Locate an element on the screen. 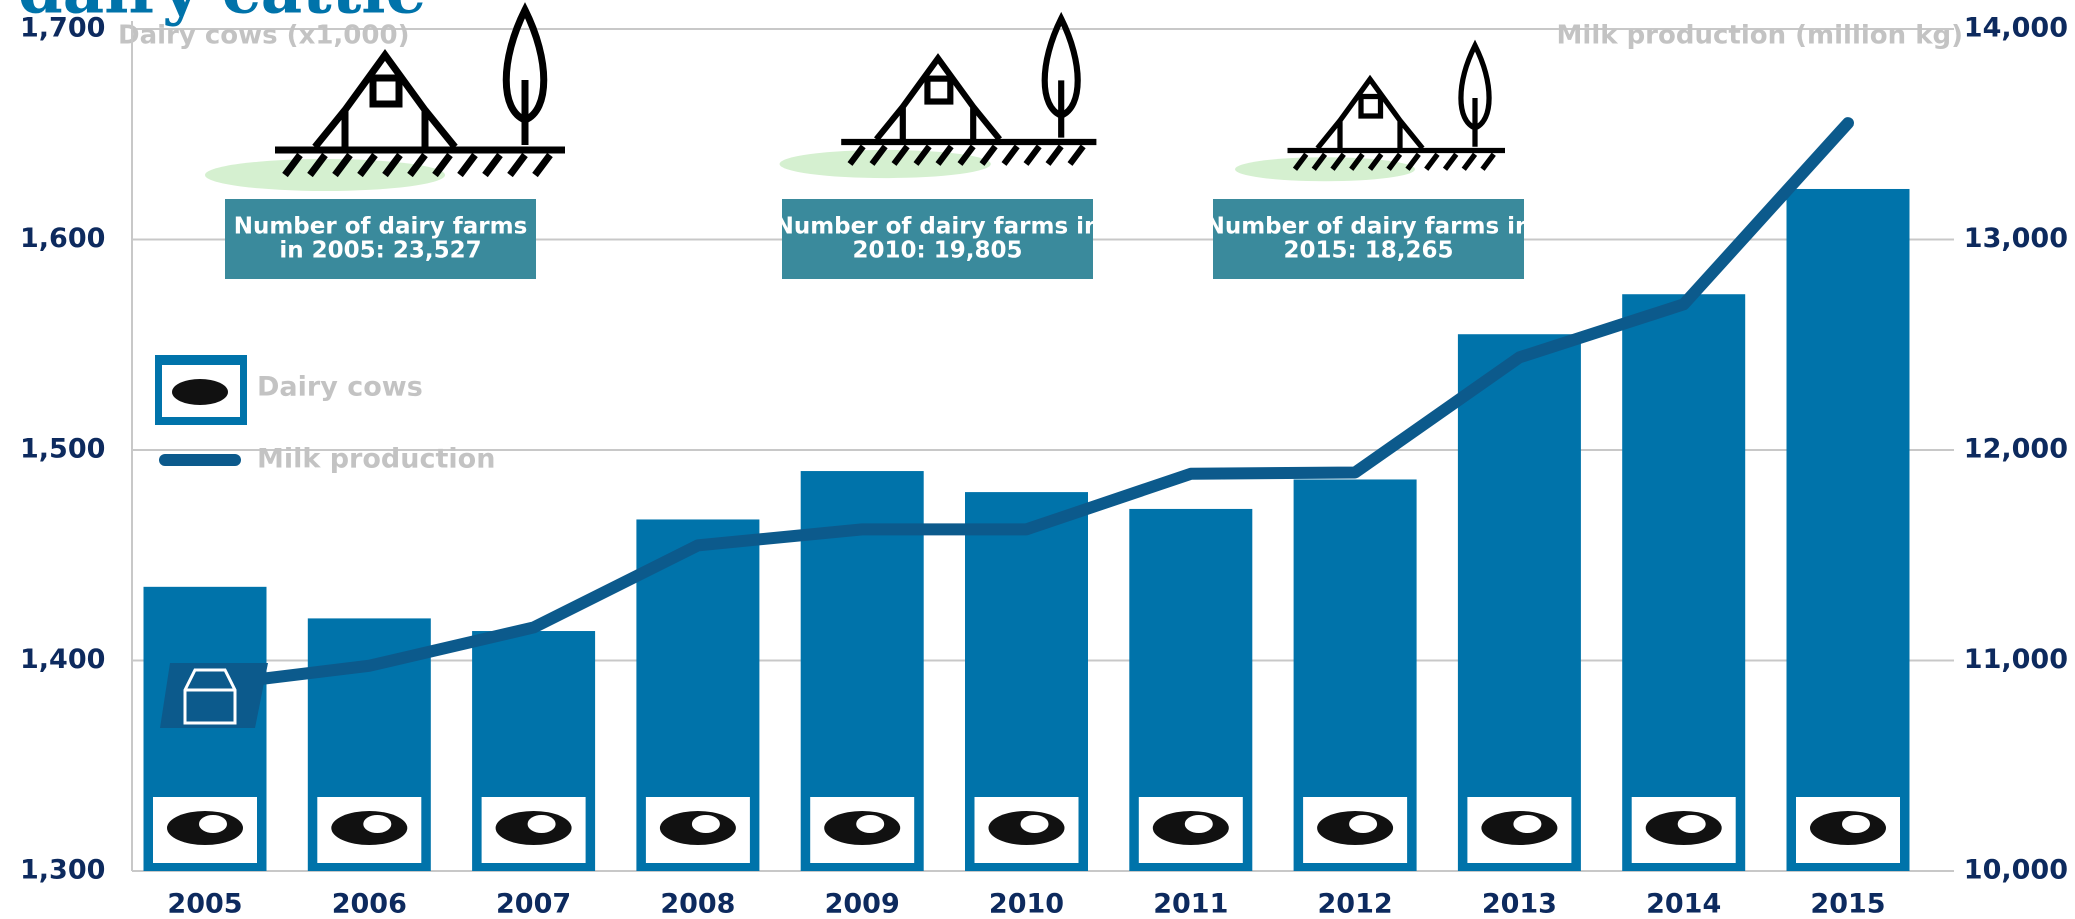 This screenshot has width=2075, height=919. milk-icon is located at coordinates (210, 696).